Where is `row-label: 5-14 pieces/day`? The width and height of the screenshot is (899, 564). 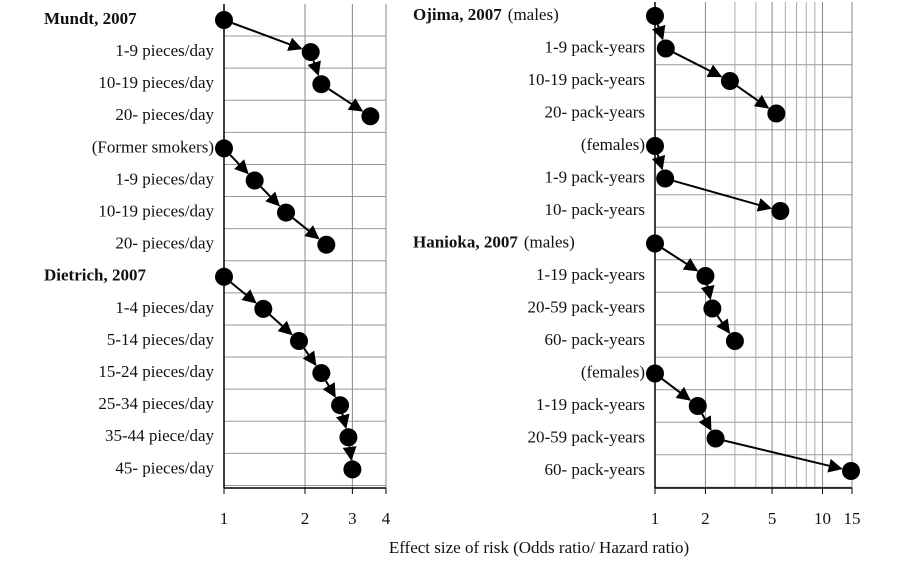
row-label: 5-14 pieces/day is located at coordinates (161, 339).